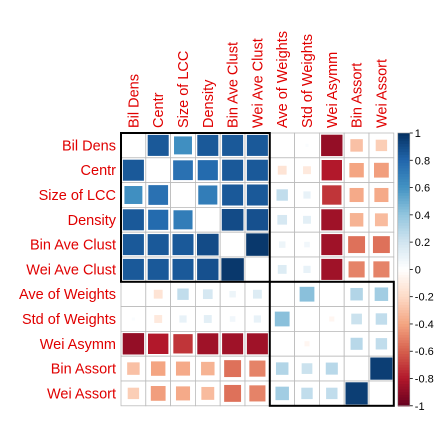  I want to click on row-label: Bin Ave Clust, so click(73, 246).